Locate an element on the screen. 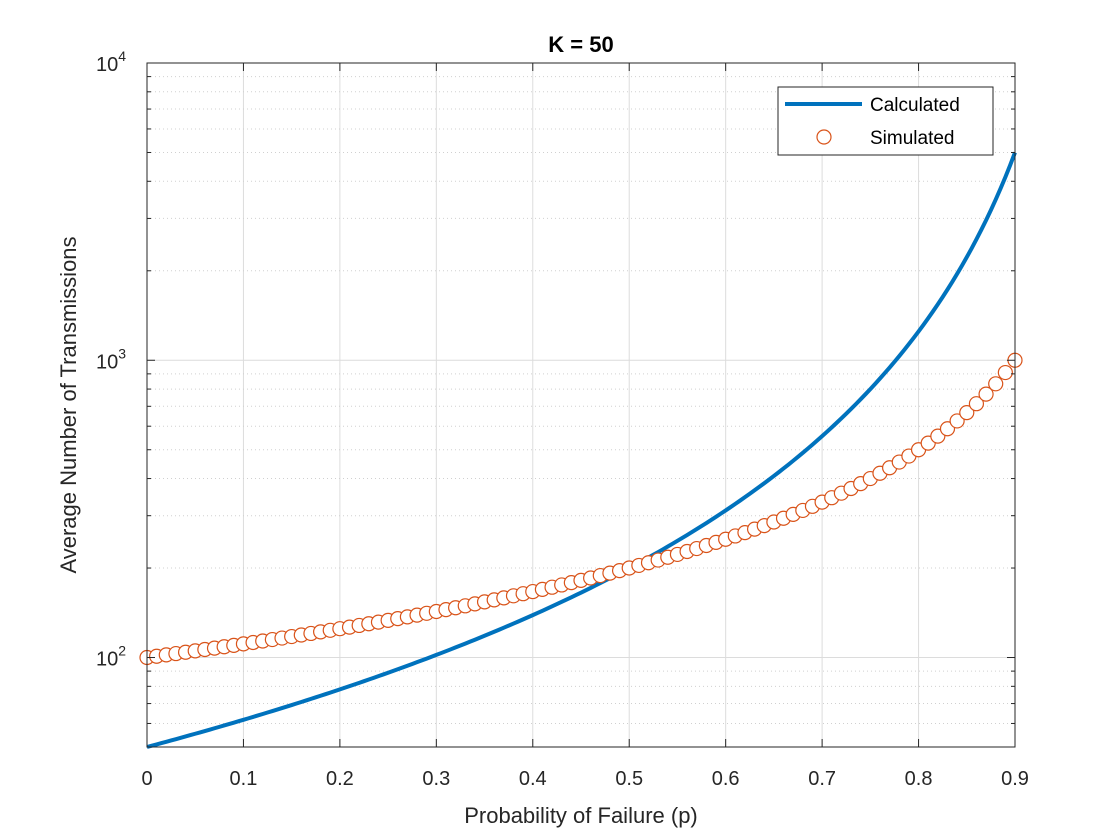 The image size is (1120, 840). y-tick-labels: 10² 10³ 10⁴ is located at coordinates (111, 359).